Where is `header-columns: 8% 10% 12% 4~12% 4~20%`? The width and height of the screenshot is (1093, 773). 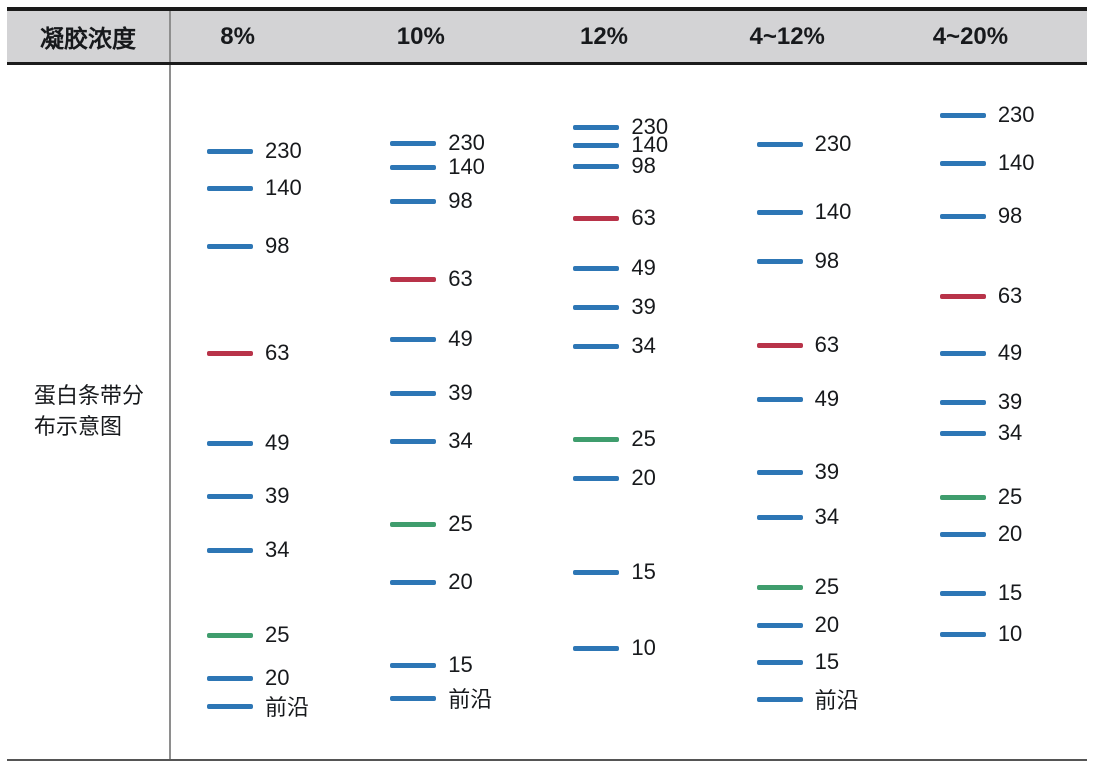 header-columns: 8% 10% 12% 4~12% 4~20% is located at coordinates (629, 36).